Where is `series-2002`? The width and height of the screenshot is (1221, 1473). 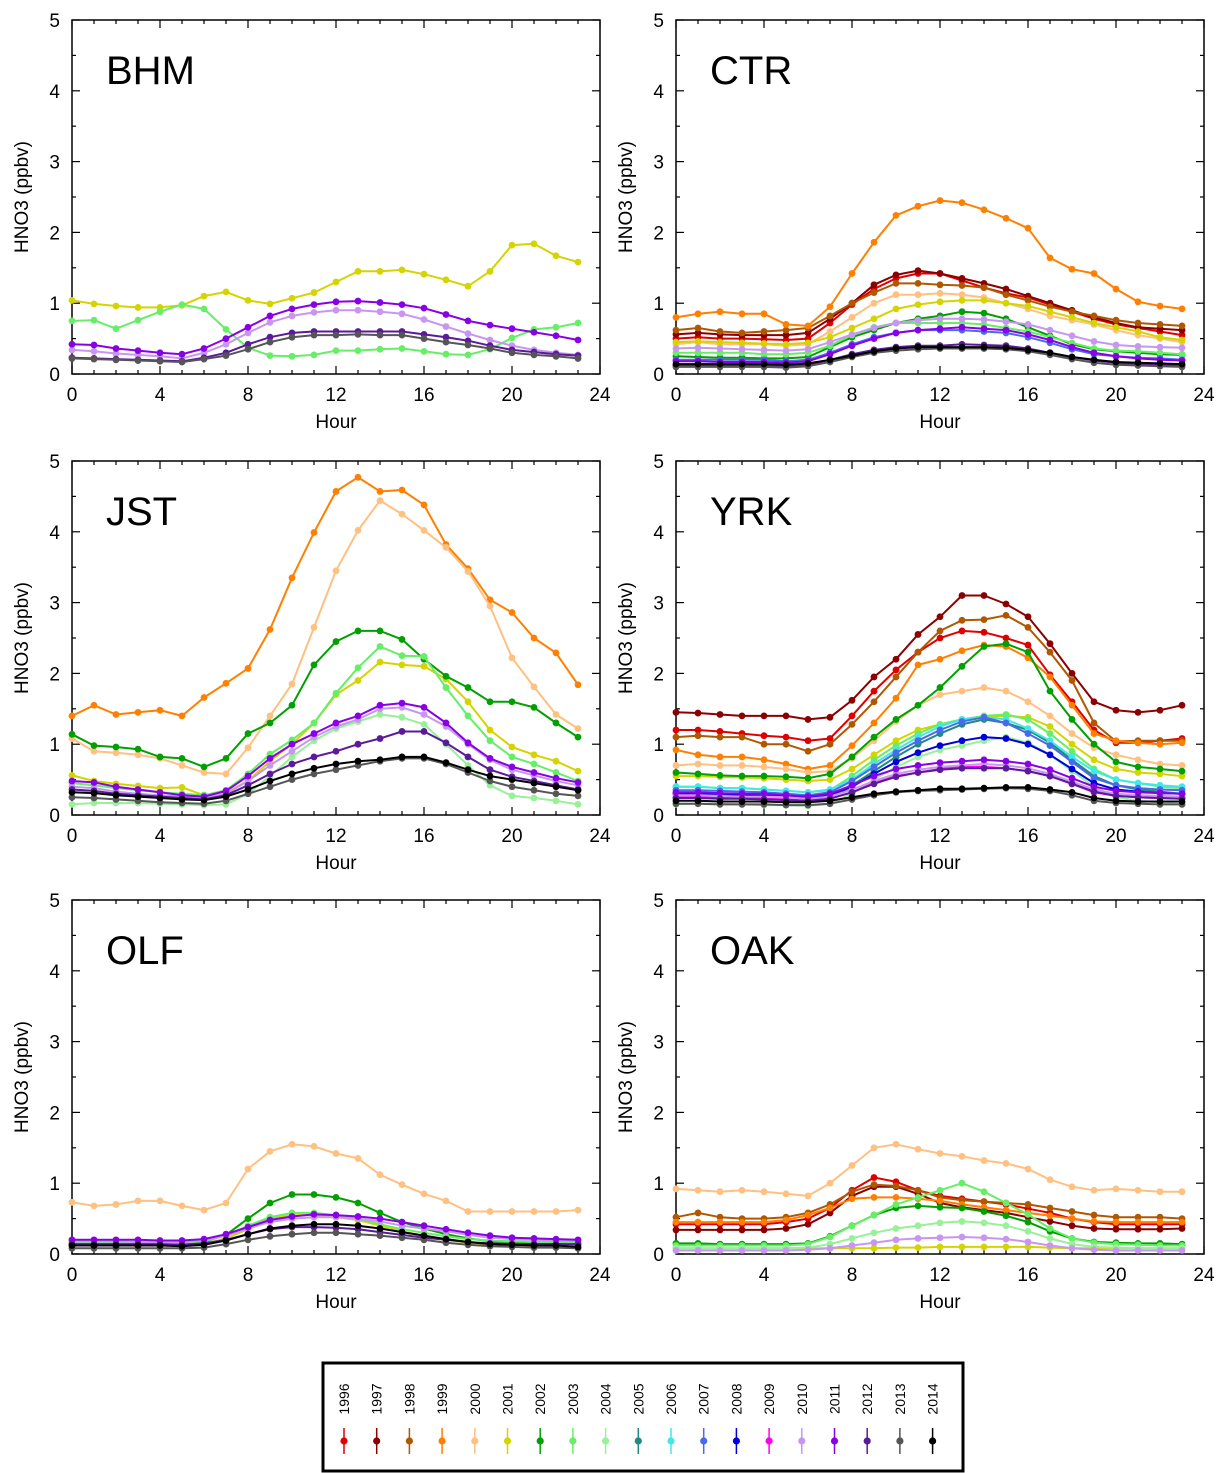
series-2002 is located at coordinates (325, 699).